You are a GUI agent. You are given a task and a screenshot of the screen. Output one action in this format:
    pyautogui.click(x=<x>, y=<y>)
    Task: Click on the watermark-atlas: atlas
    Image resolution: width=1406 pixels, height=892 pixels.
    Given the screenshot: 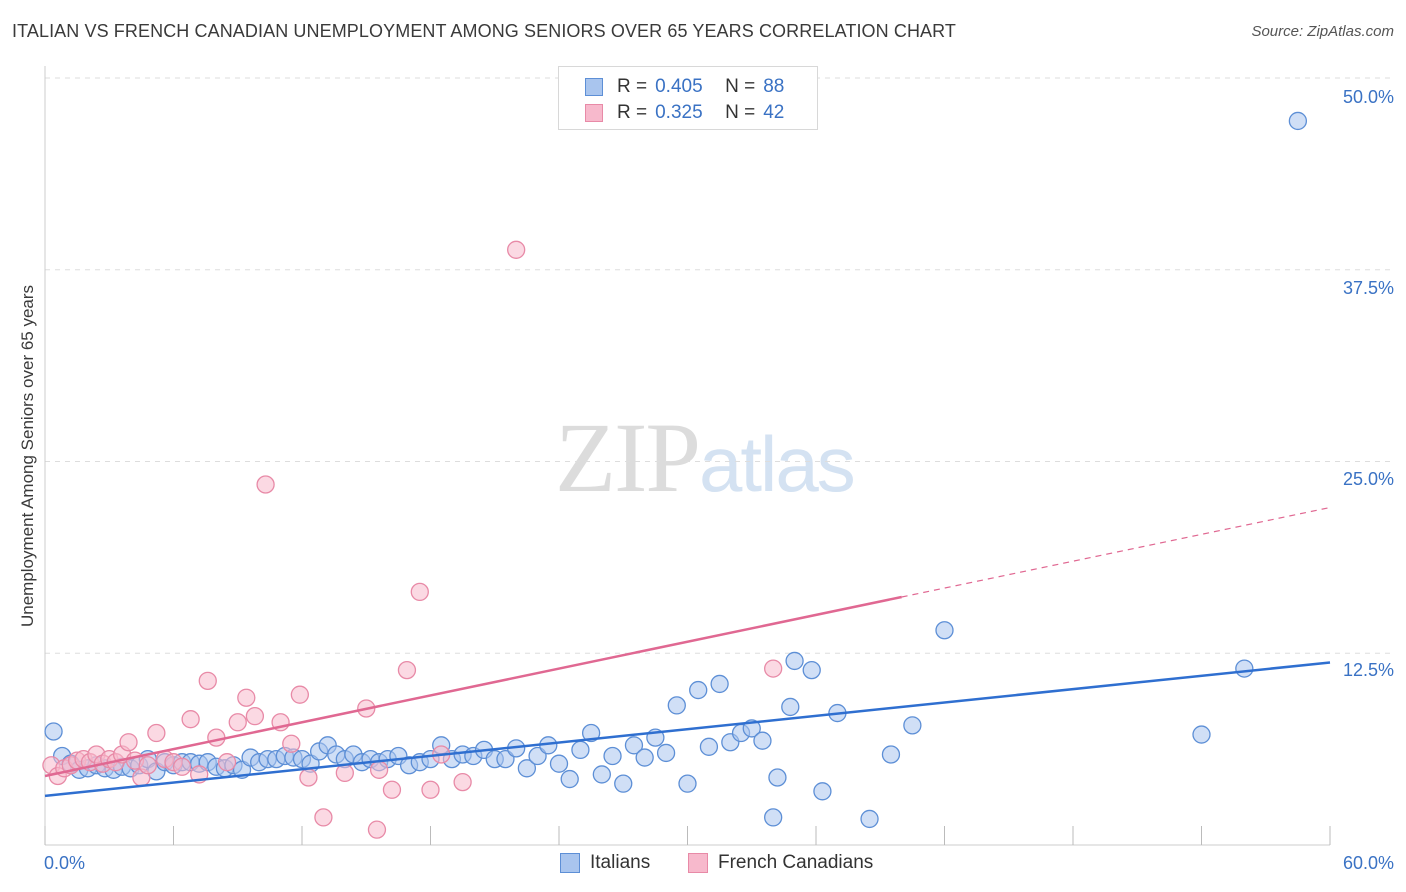 What is the action you would take?
    pyautogui.click(x=777, y=464)
    